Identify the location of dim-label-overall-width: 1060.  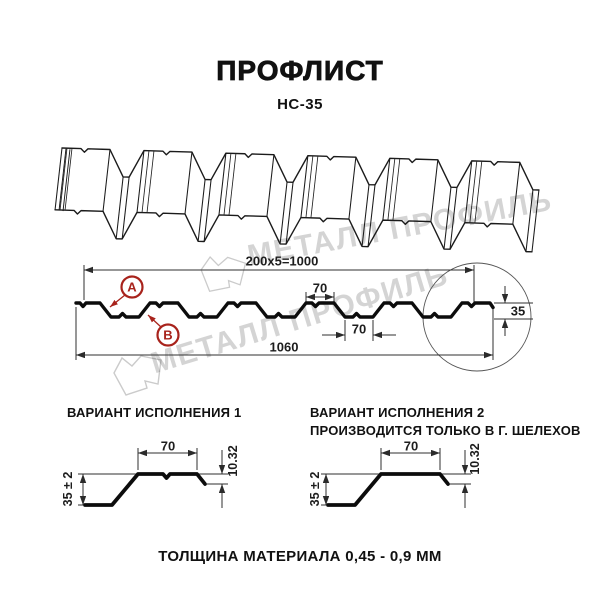
(284, 347).